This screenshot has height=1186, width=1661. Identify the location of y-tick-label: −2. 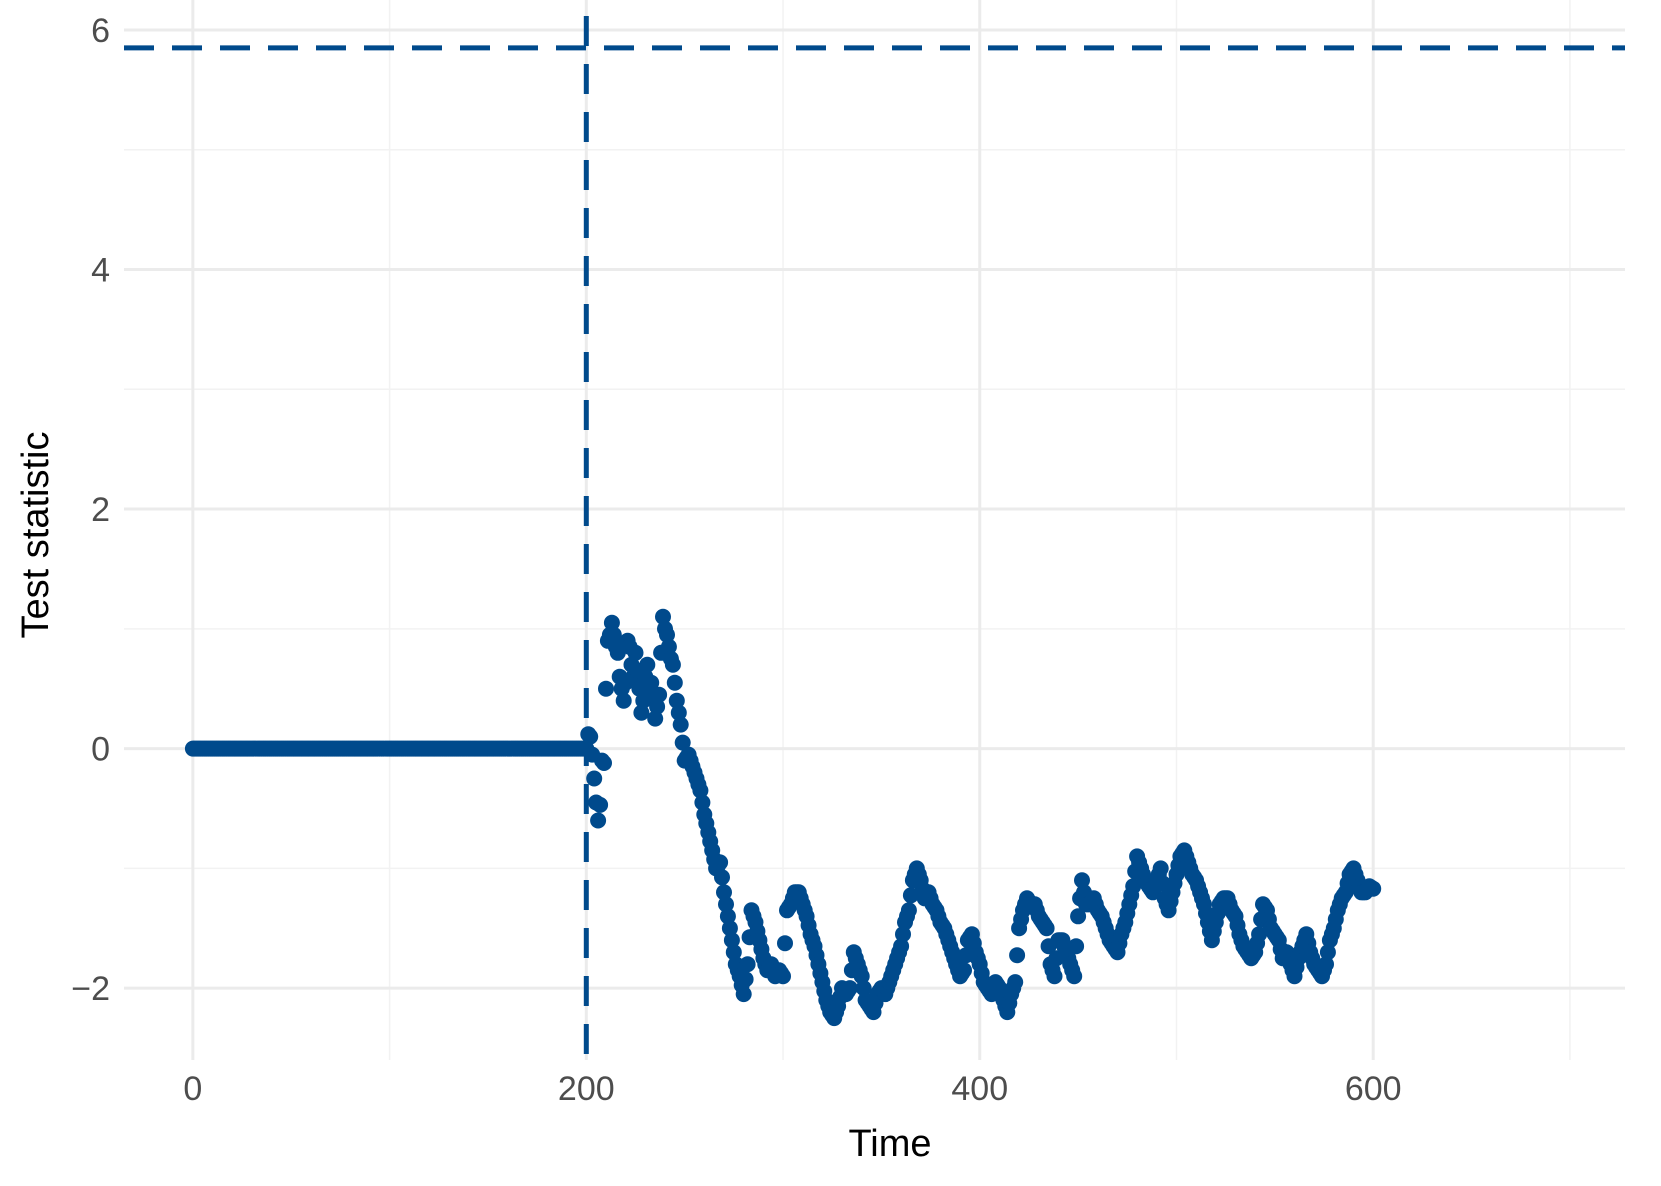
(90, 989).